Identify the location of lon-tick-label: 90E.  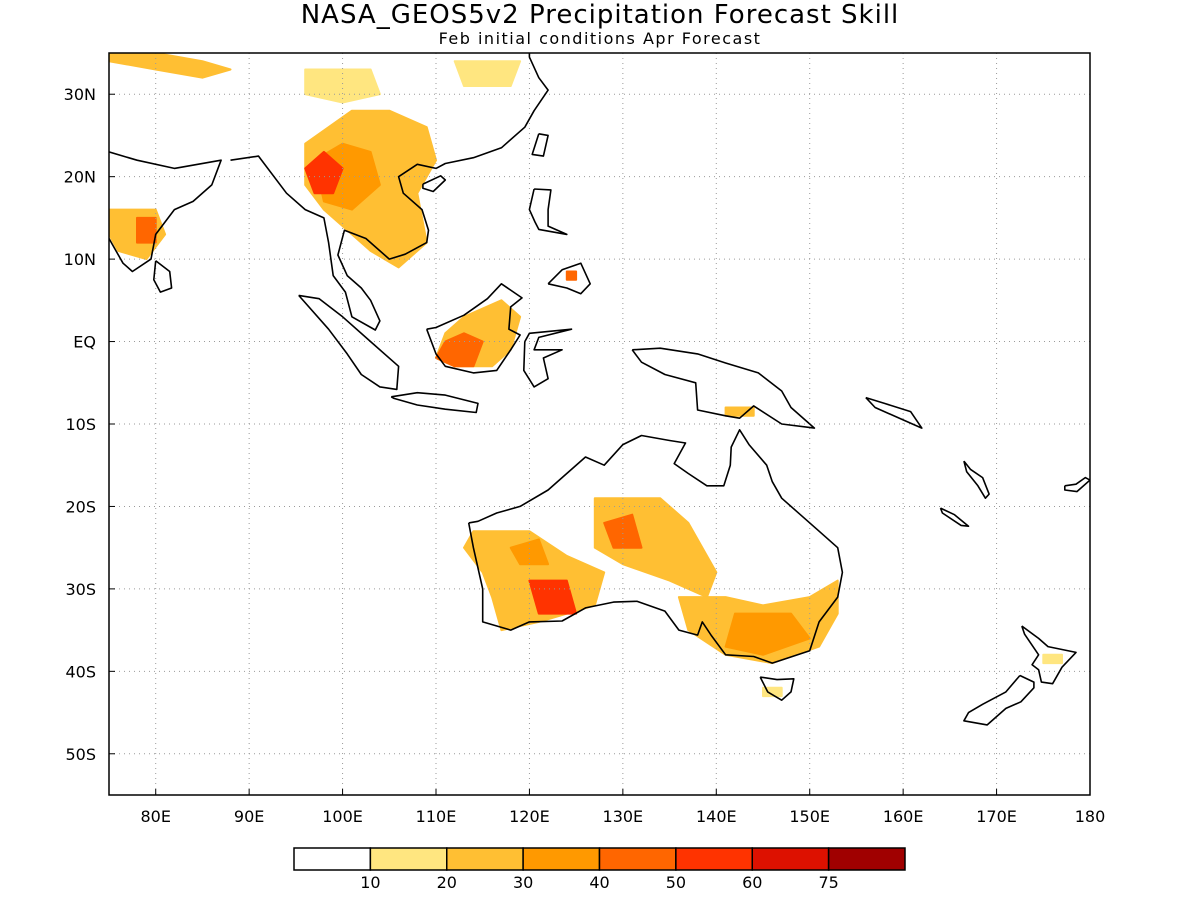
(249, 816).